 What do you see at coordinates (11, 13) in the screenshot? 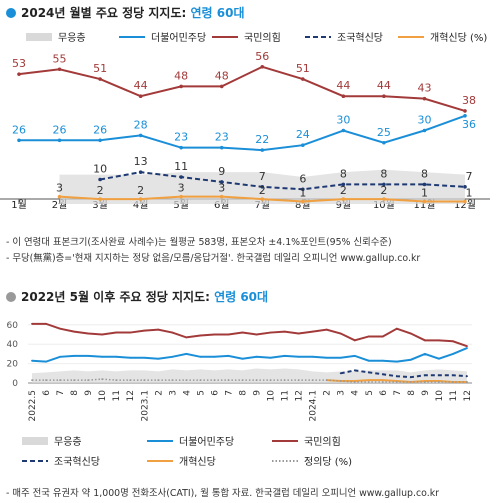
I see `title-bullet-icon` at bounding box center [11, 13].